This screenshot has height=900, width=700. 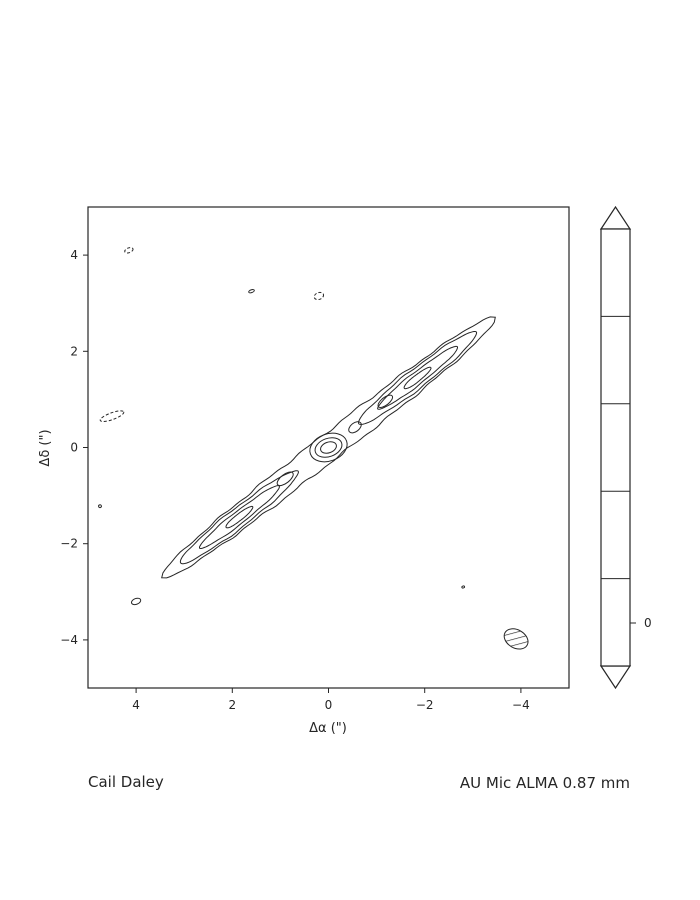 I want to click on y-tick-label: 0, so click(x=74, y=448).